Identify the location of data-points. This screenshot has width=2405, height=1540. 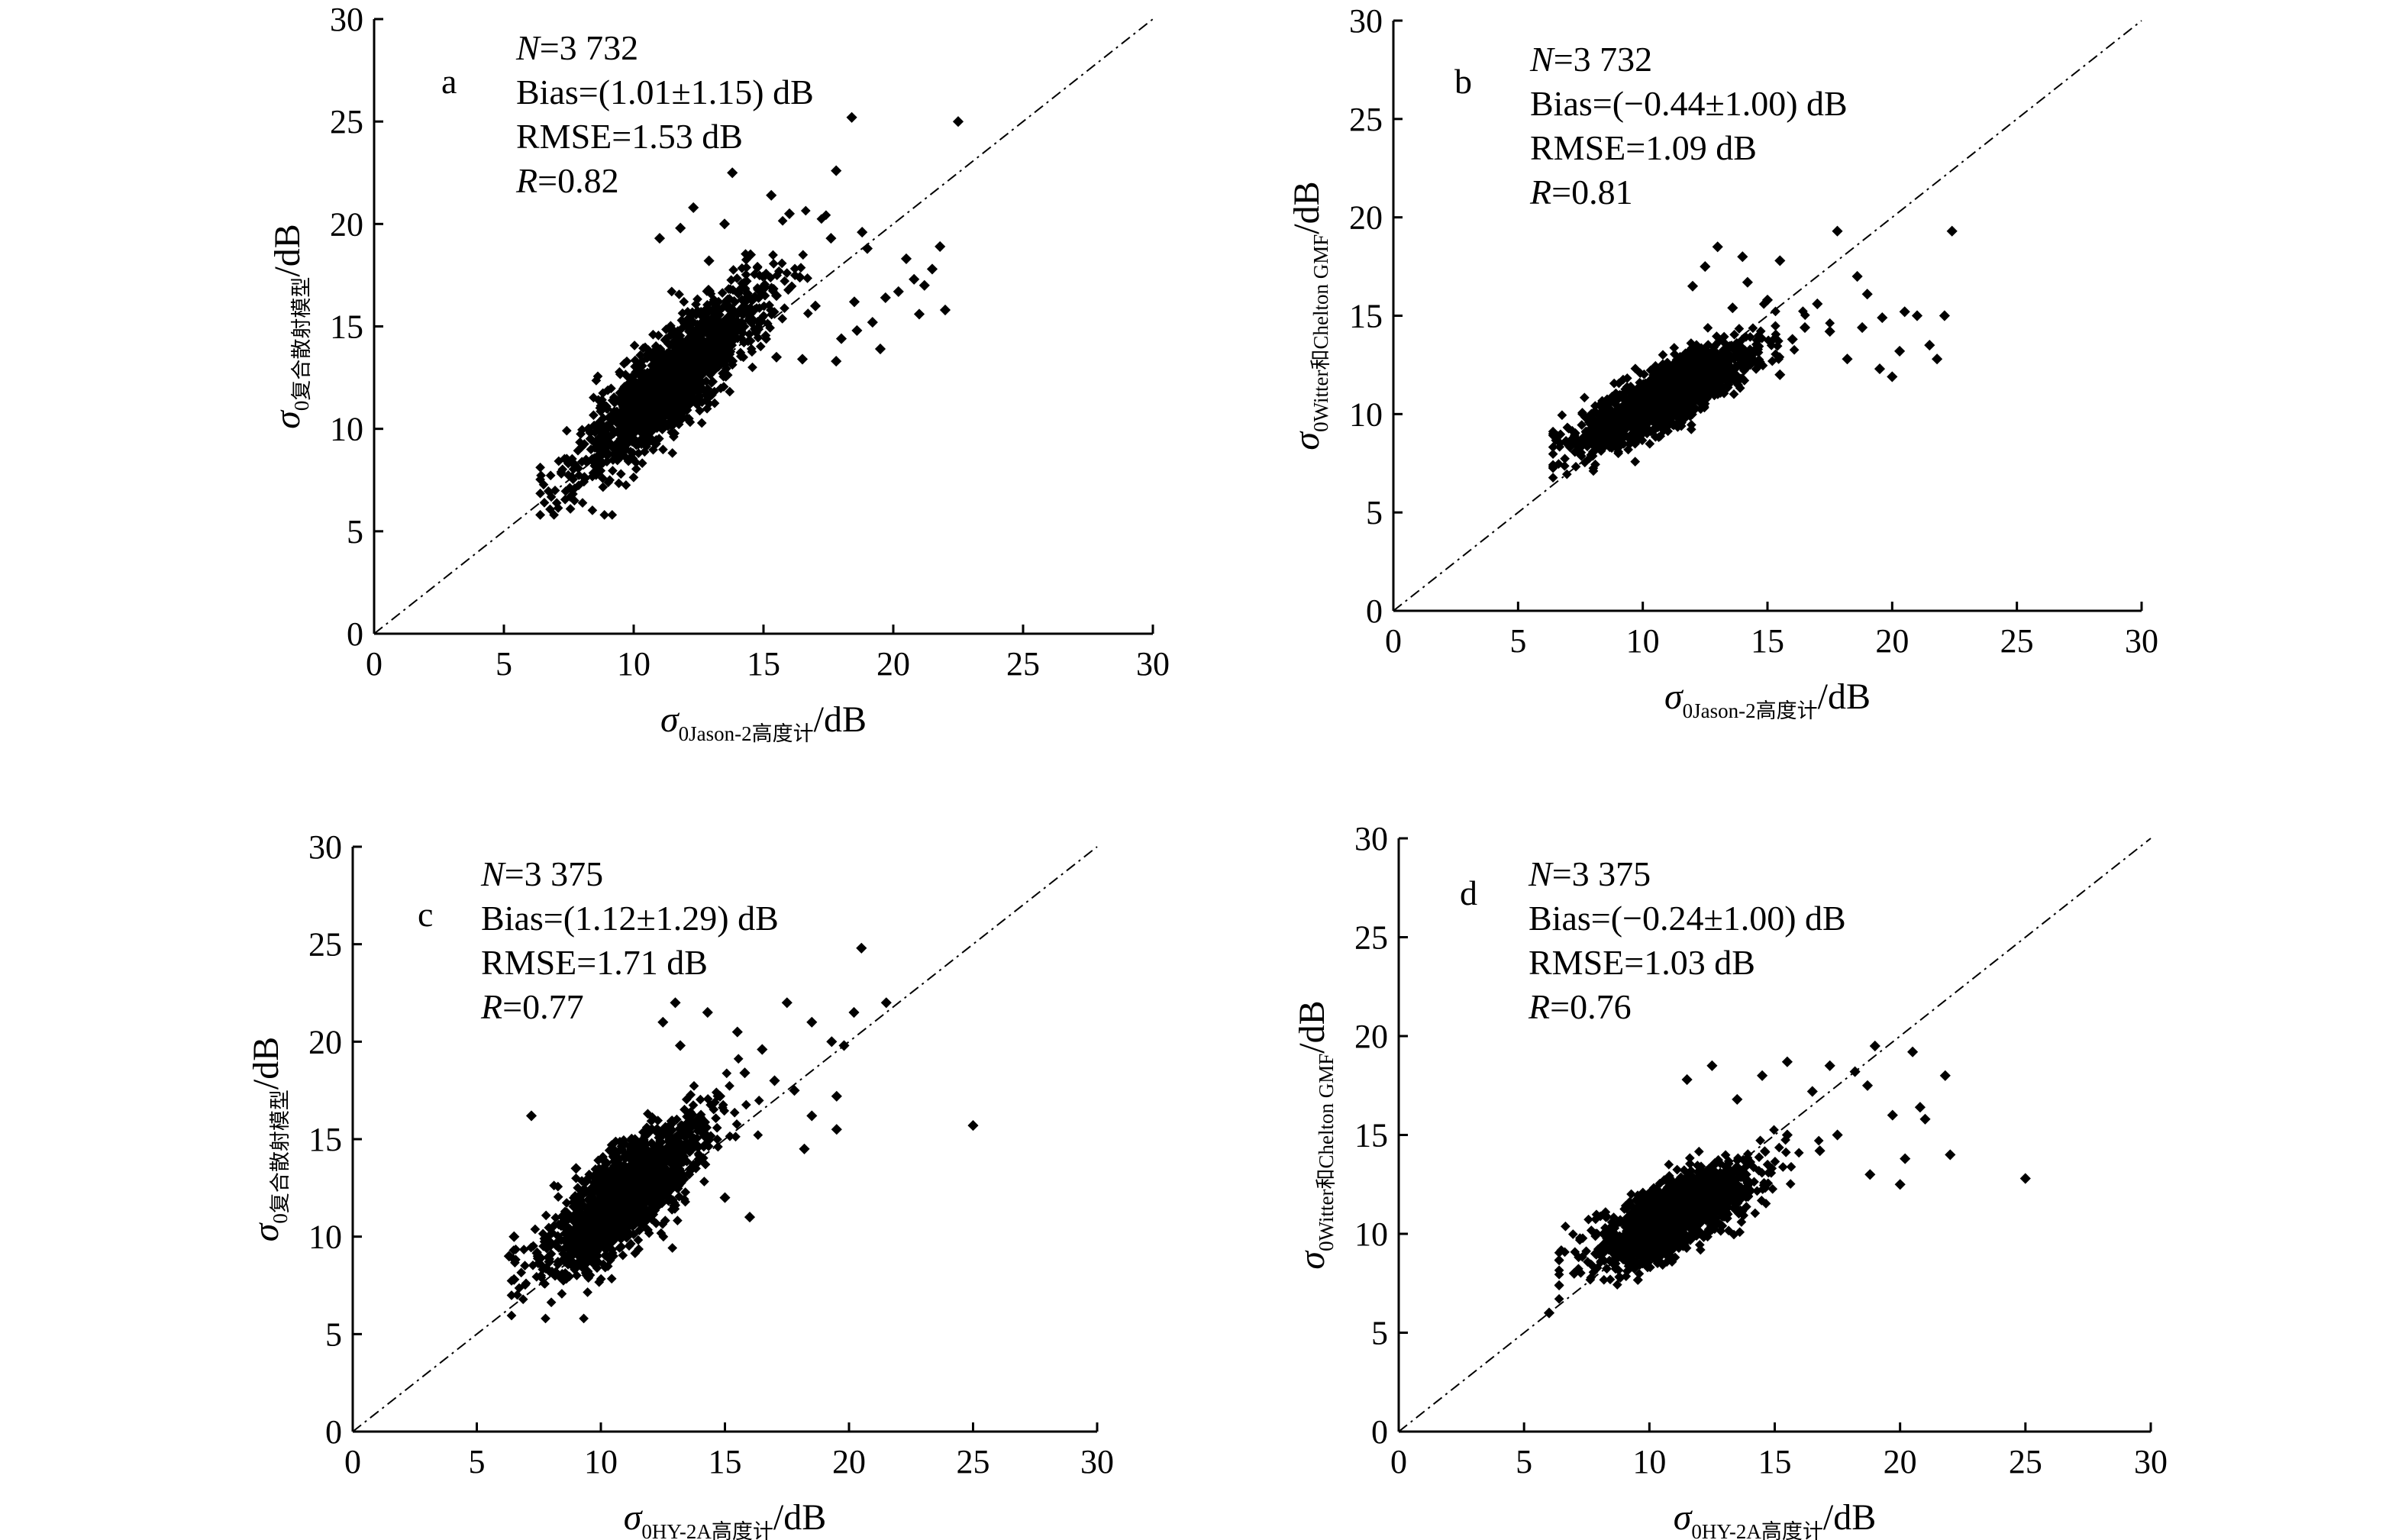
(1753, 354).